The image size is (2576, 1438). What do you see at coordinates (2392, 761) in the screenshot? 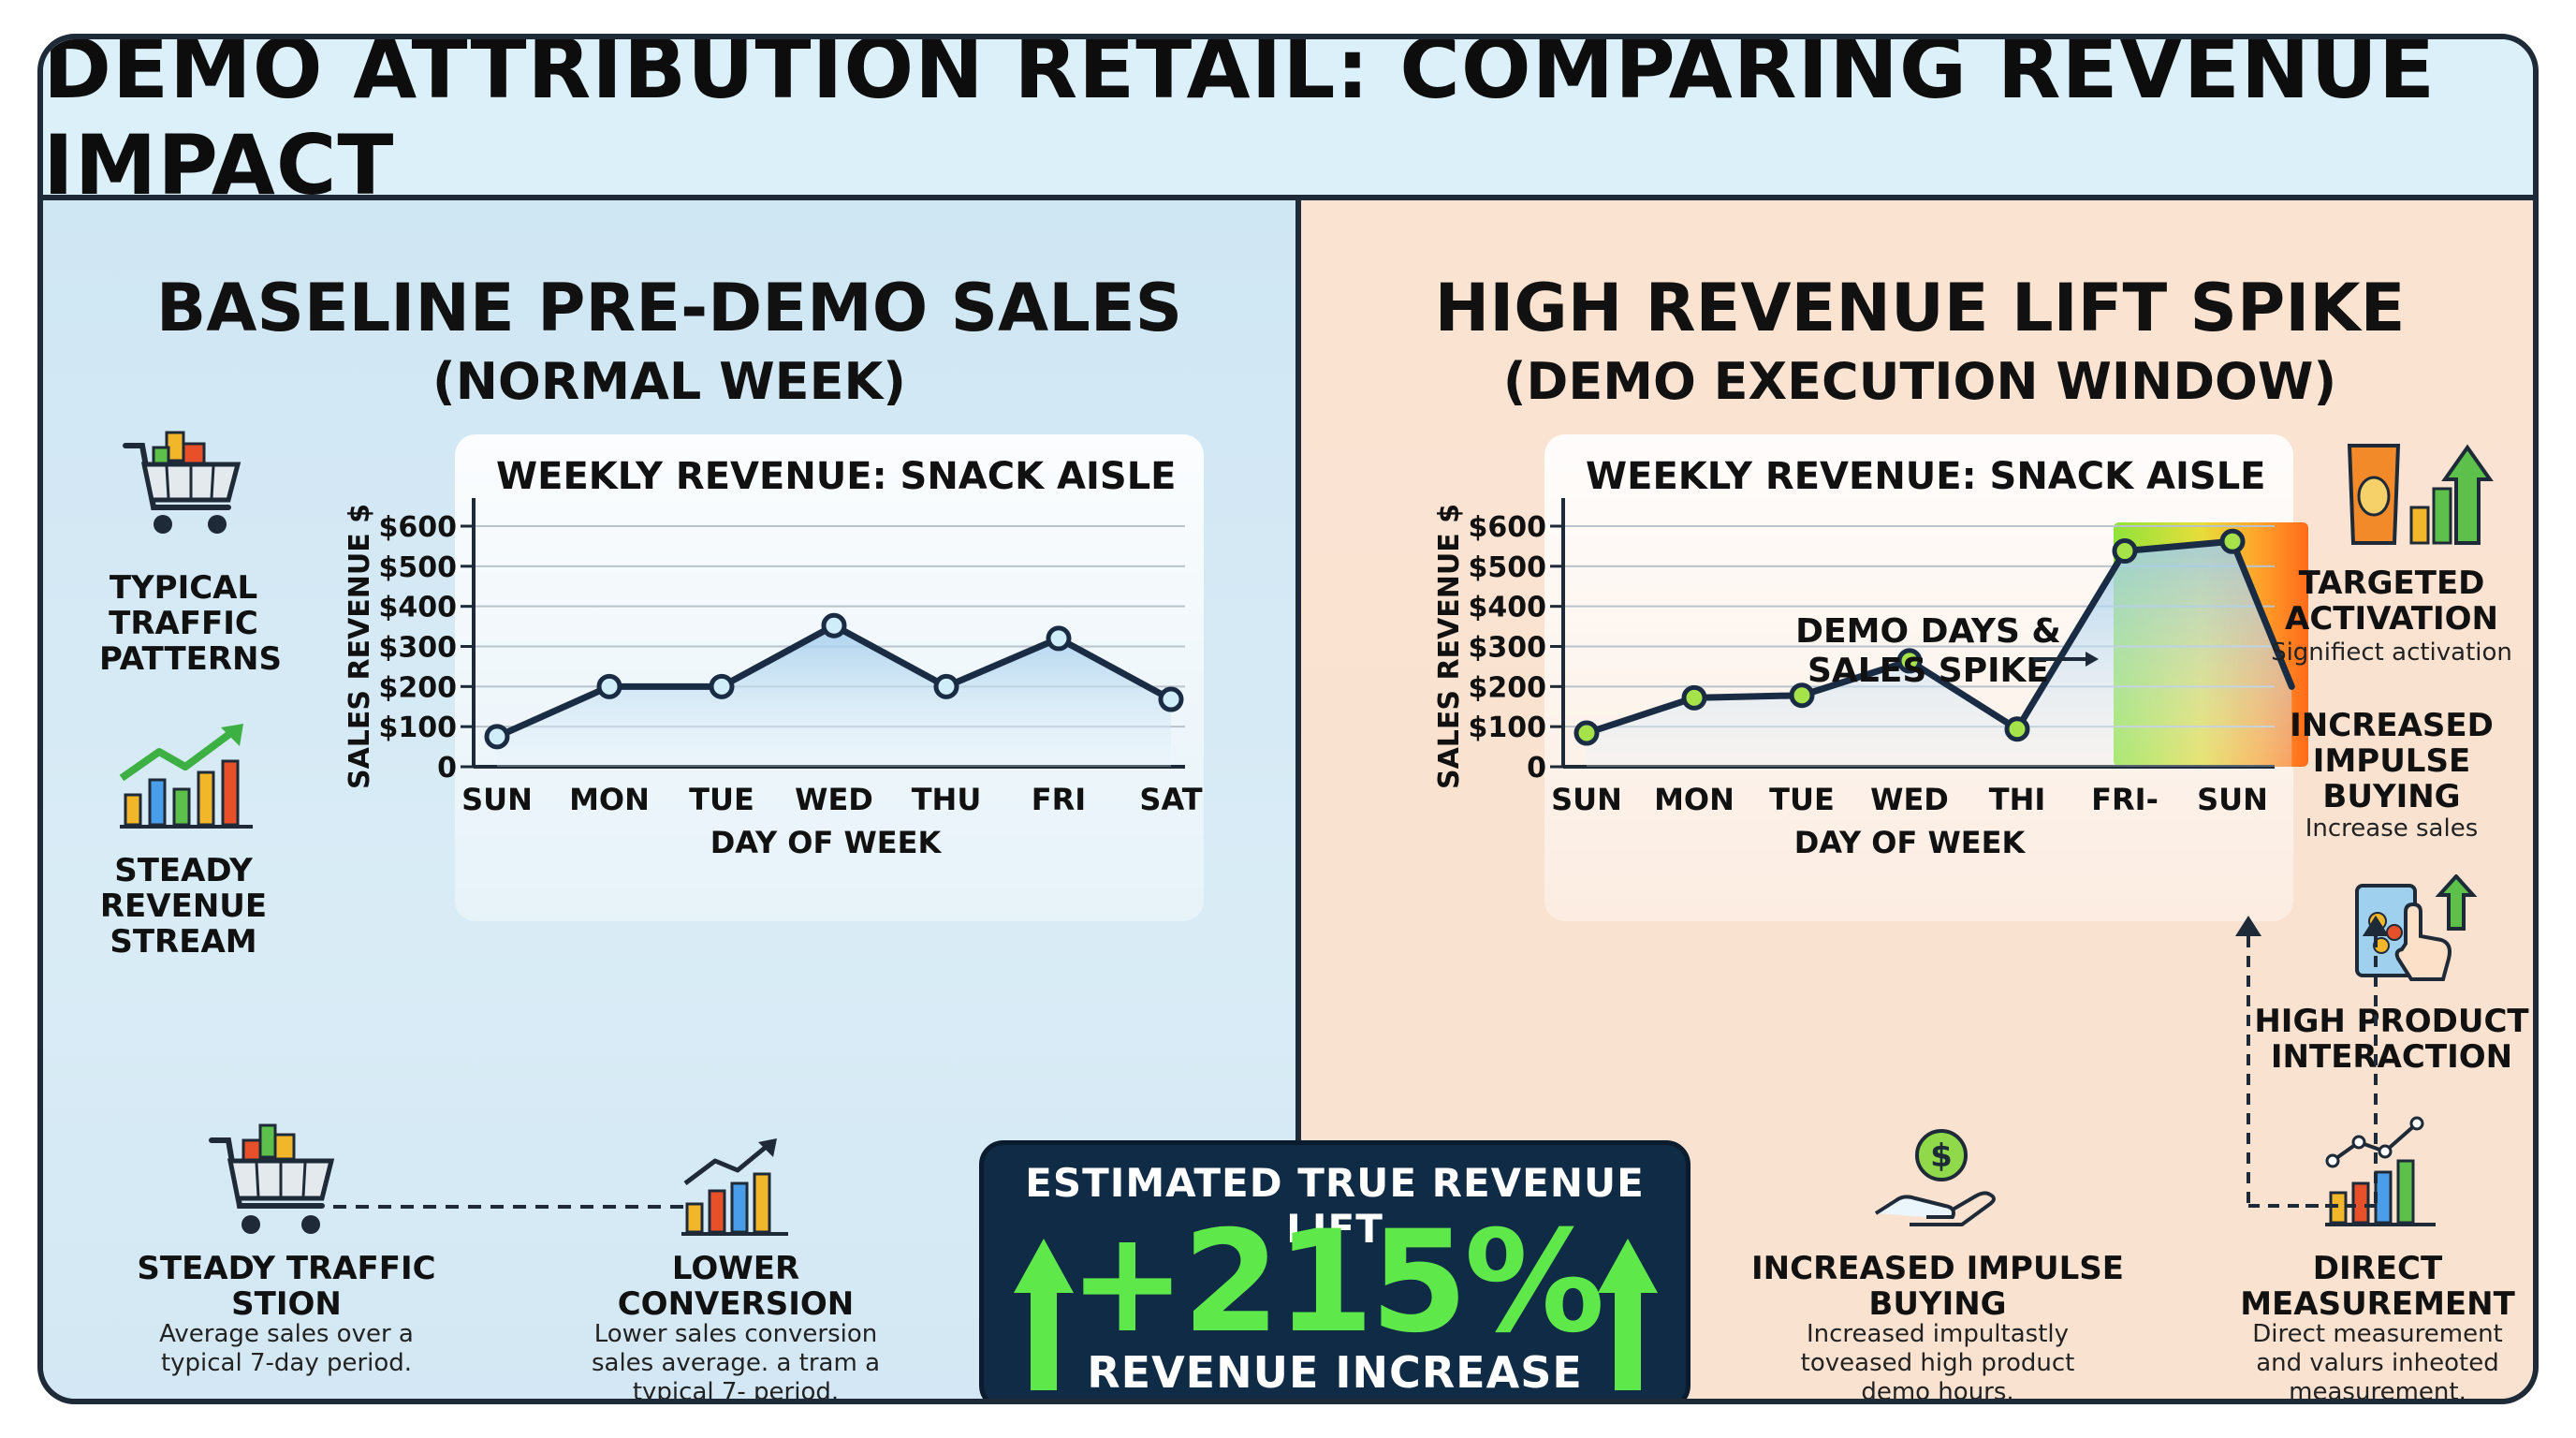
I see `impulse-buying-title: INCREASED IMPULSE BUYING` at bounding box center [2392, 761].